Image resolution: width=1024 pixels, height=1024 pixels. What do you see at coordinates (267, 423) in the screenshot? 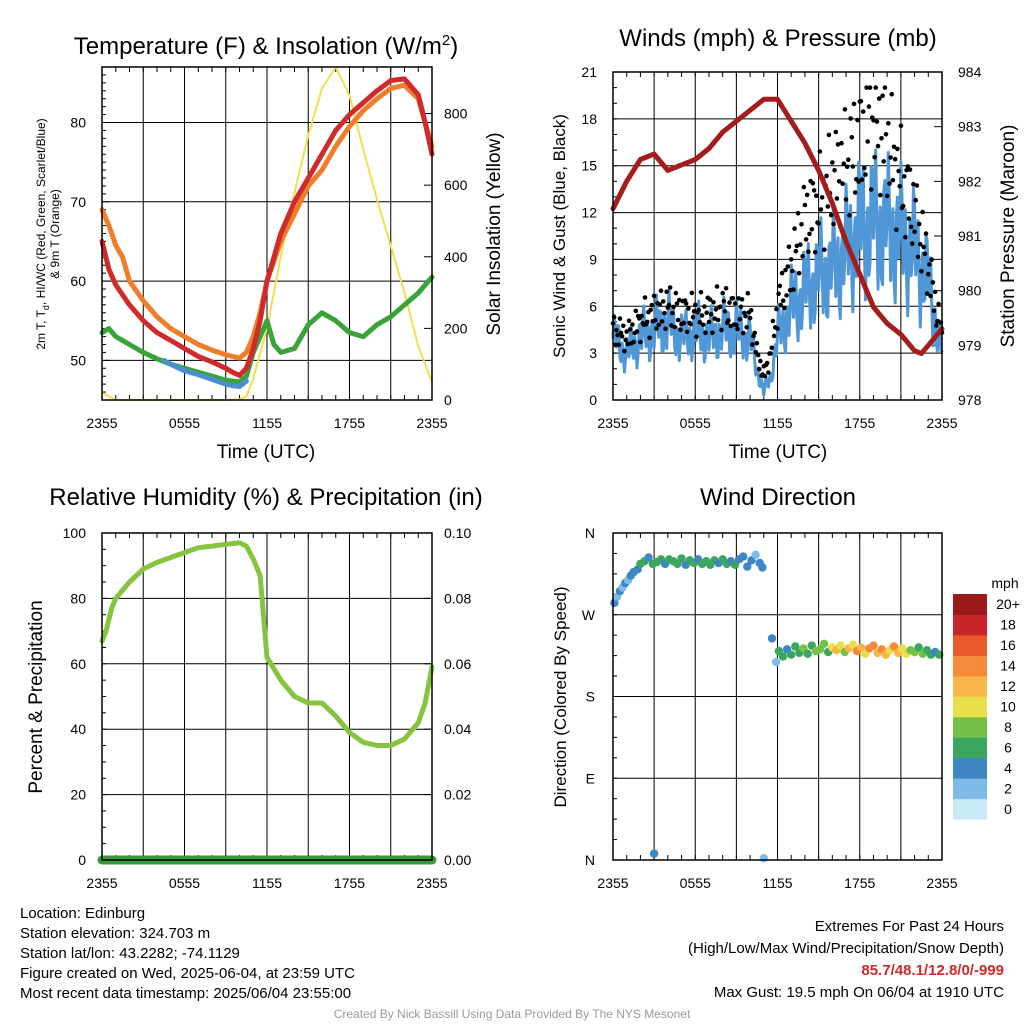
I see `temp-x-tick-label: 1155` at bounding box center [267, 423].